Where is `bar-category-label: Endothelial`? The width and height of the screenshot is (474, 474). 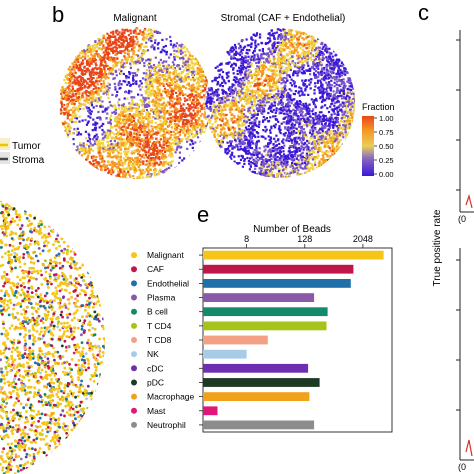 bar-category-label: Endothelial is located at coordinates (168, 283).